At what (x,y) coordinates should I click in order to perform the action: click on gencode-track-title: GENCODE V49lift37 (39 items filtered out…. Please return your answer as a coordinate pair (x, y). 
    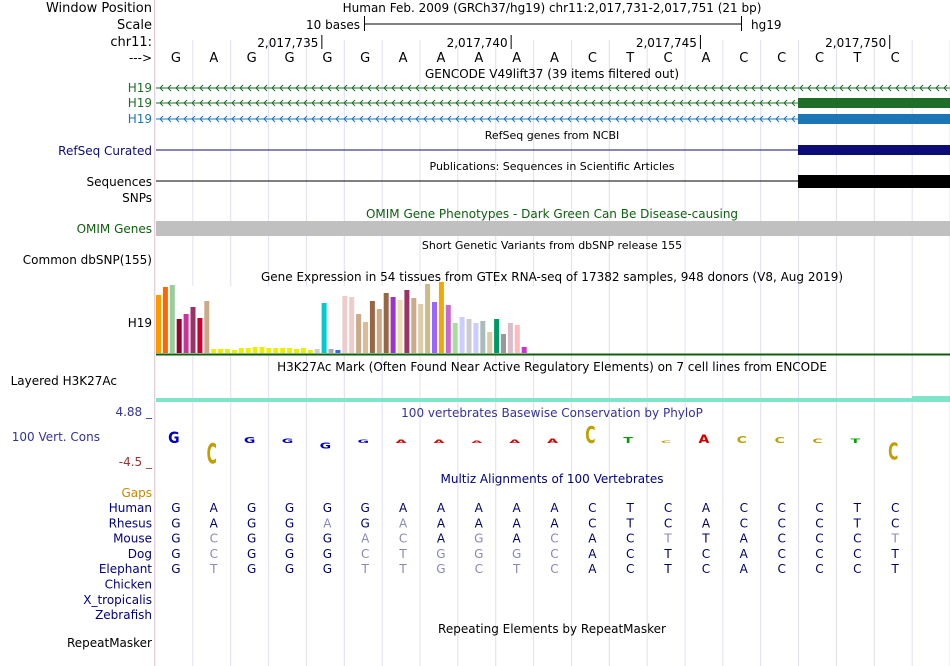
    Looking at the image, I should click on (552, 74).